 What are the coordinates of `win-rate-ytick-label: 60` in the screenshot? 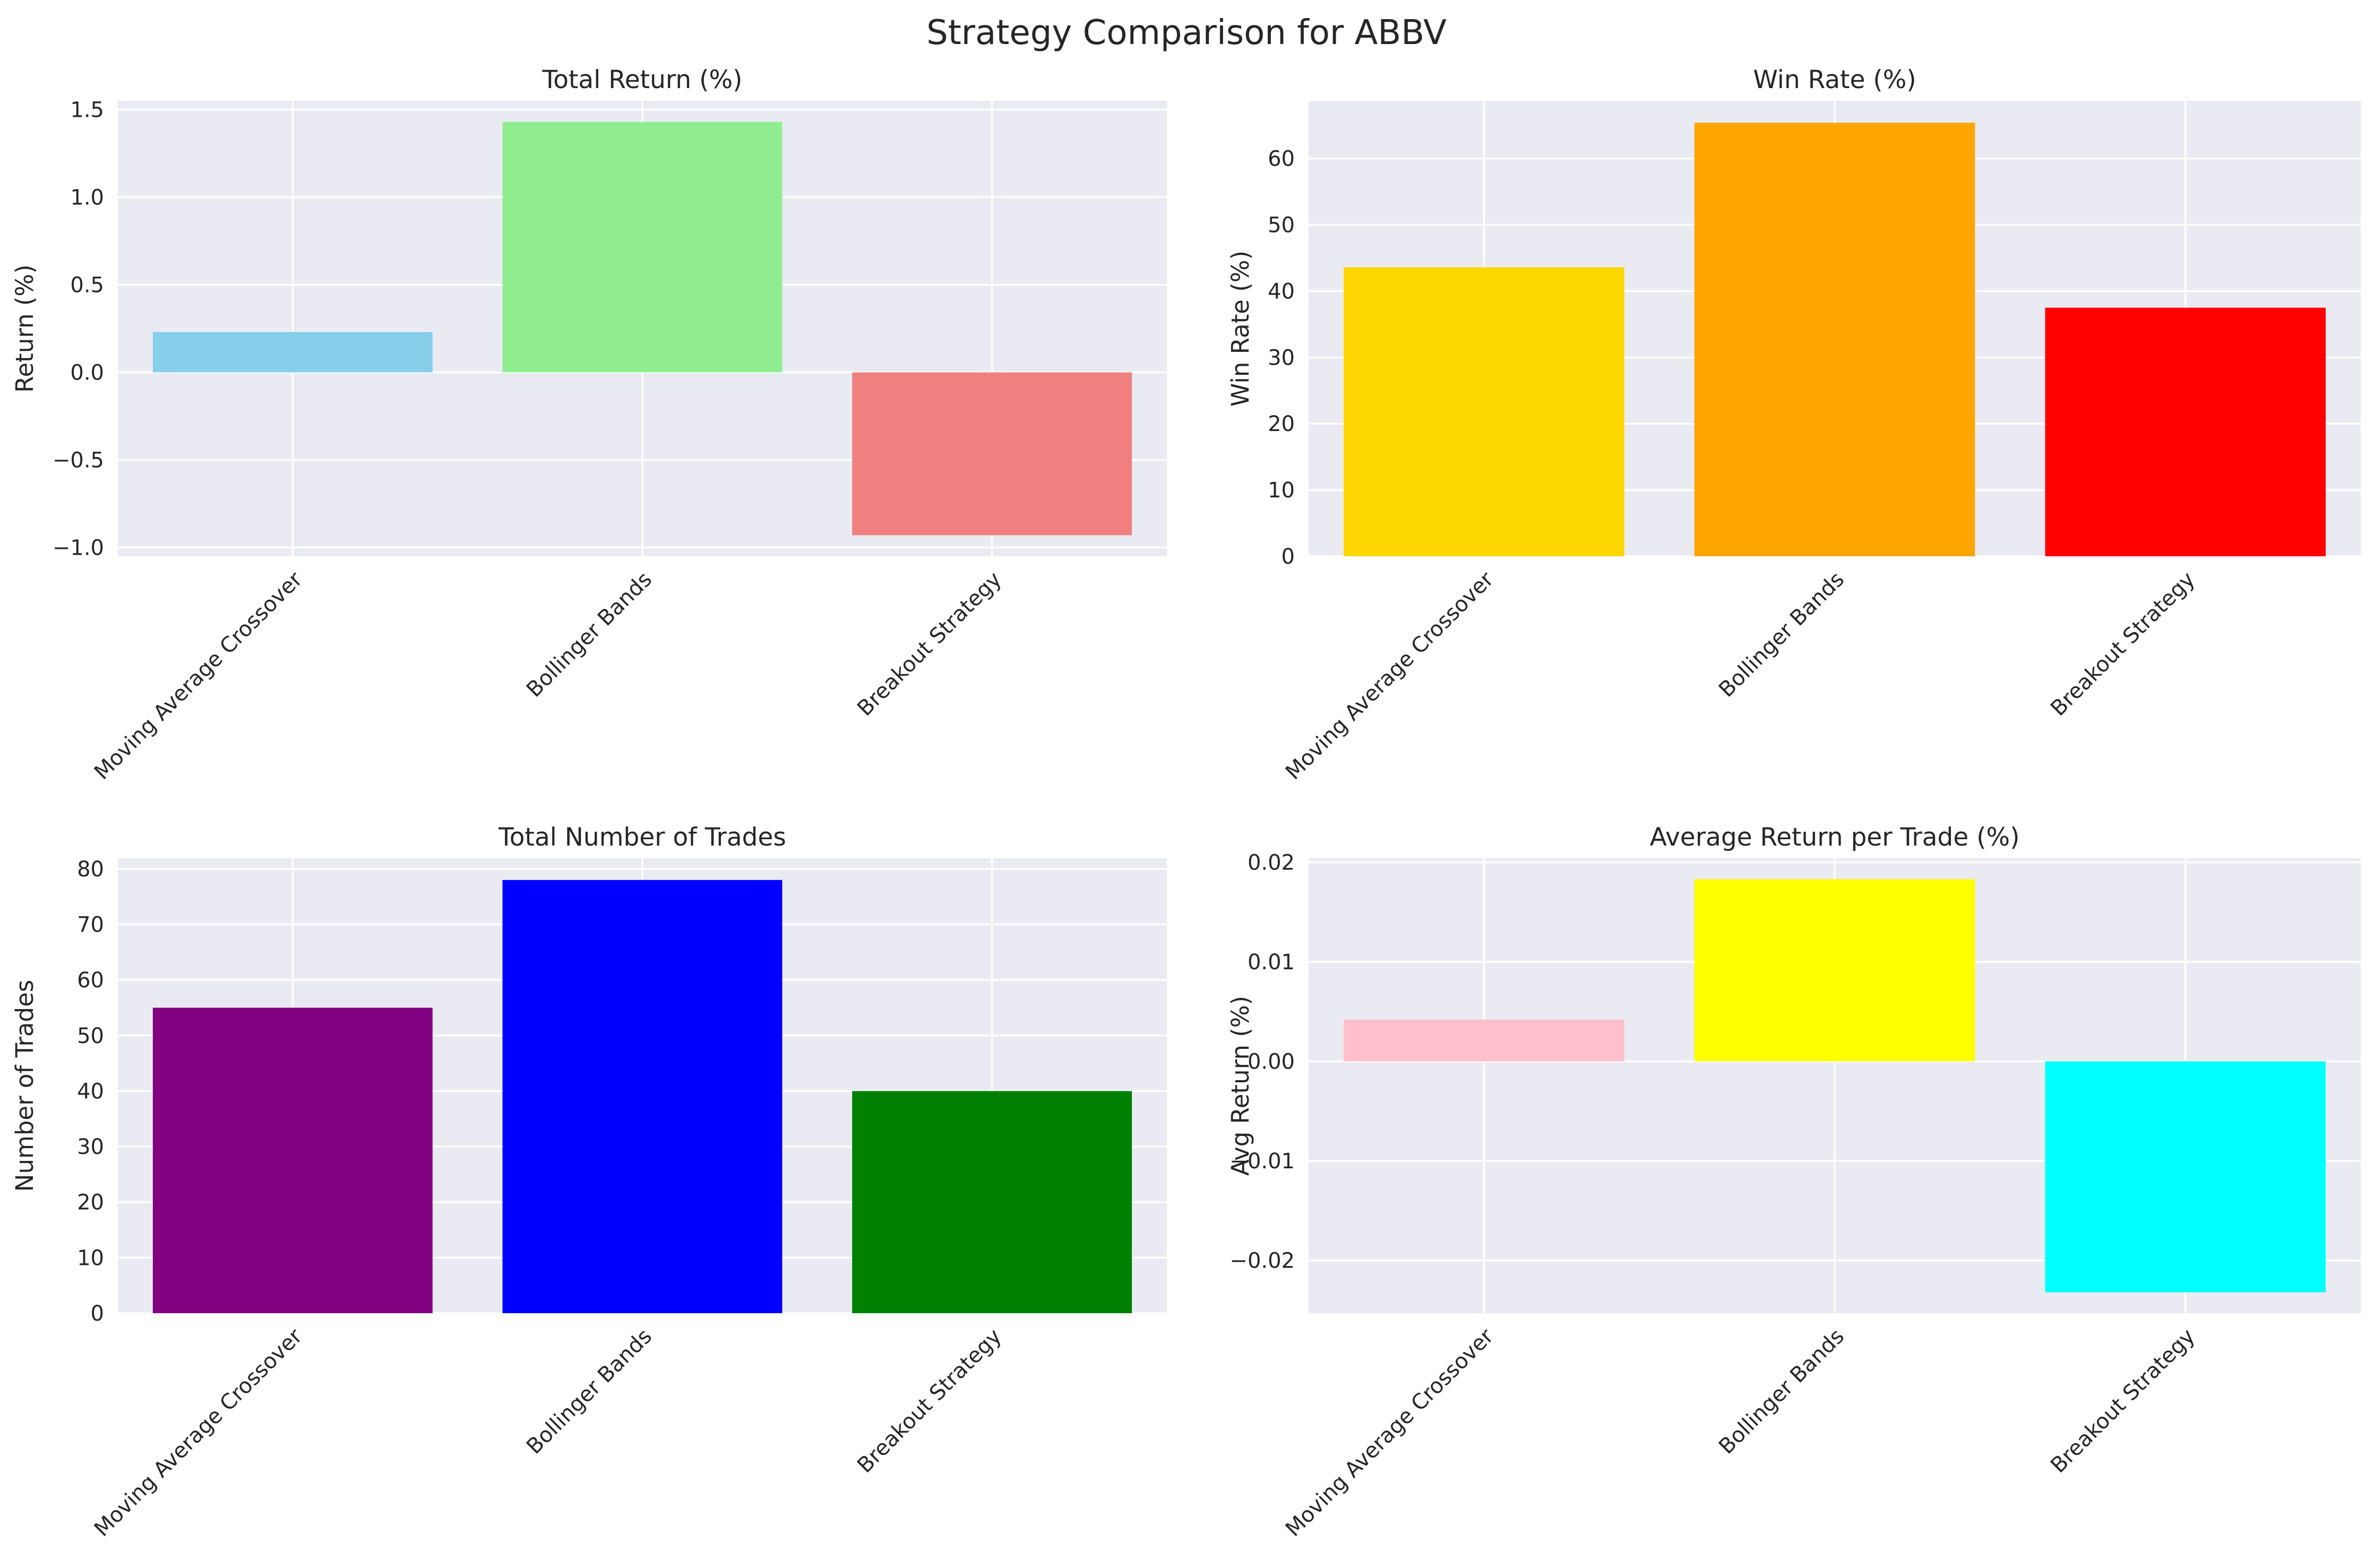 It's located at (1281, 159).